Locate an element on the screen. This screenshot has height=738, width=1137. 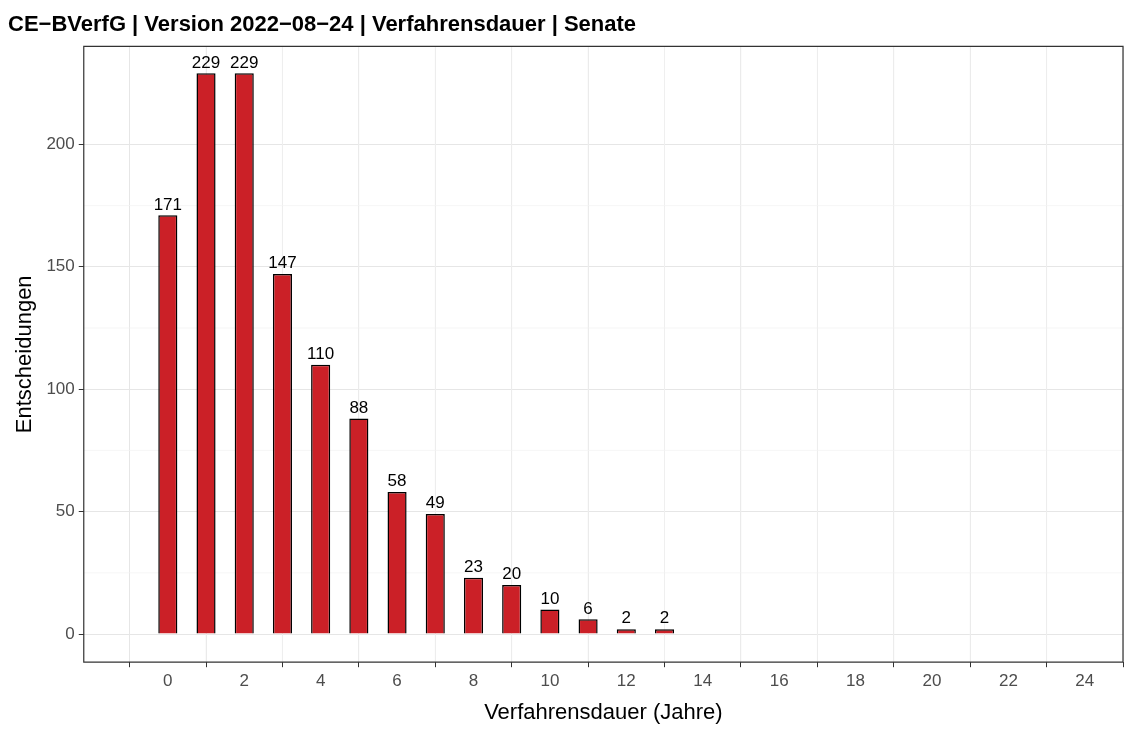
y-axis-title: Entscheidungen is located at coordinates (24, 354).